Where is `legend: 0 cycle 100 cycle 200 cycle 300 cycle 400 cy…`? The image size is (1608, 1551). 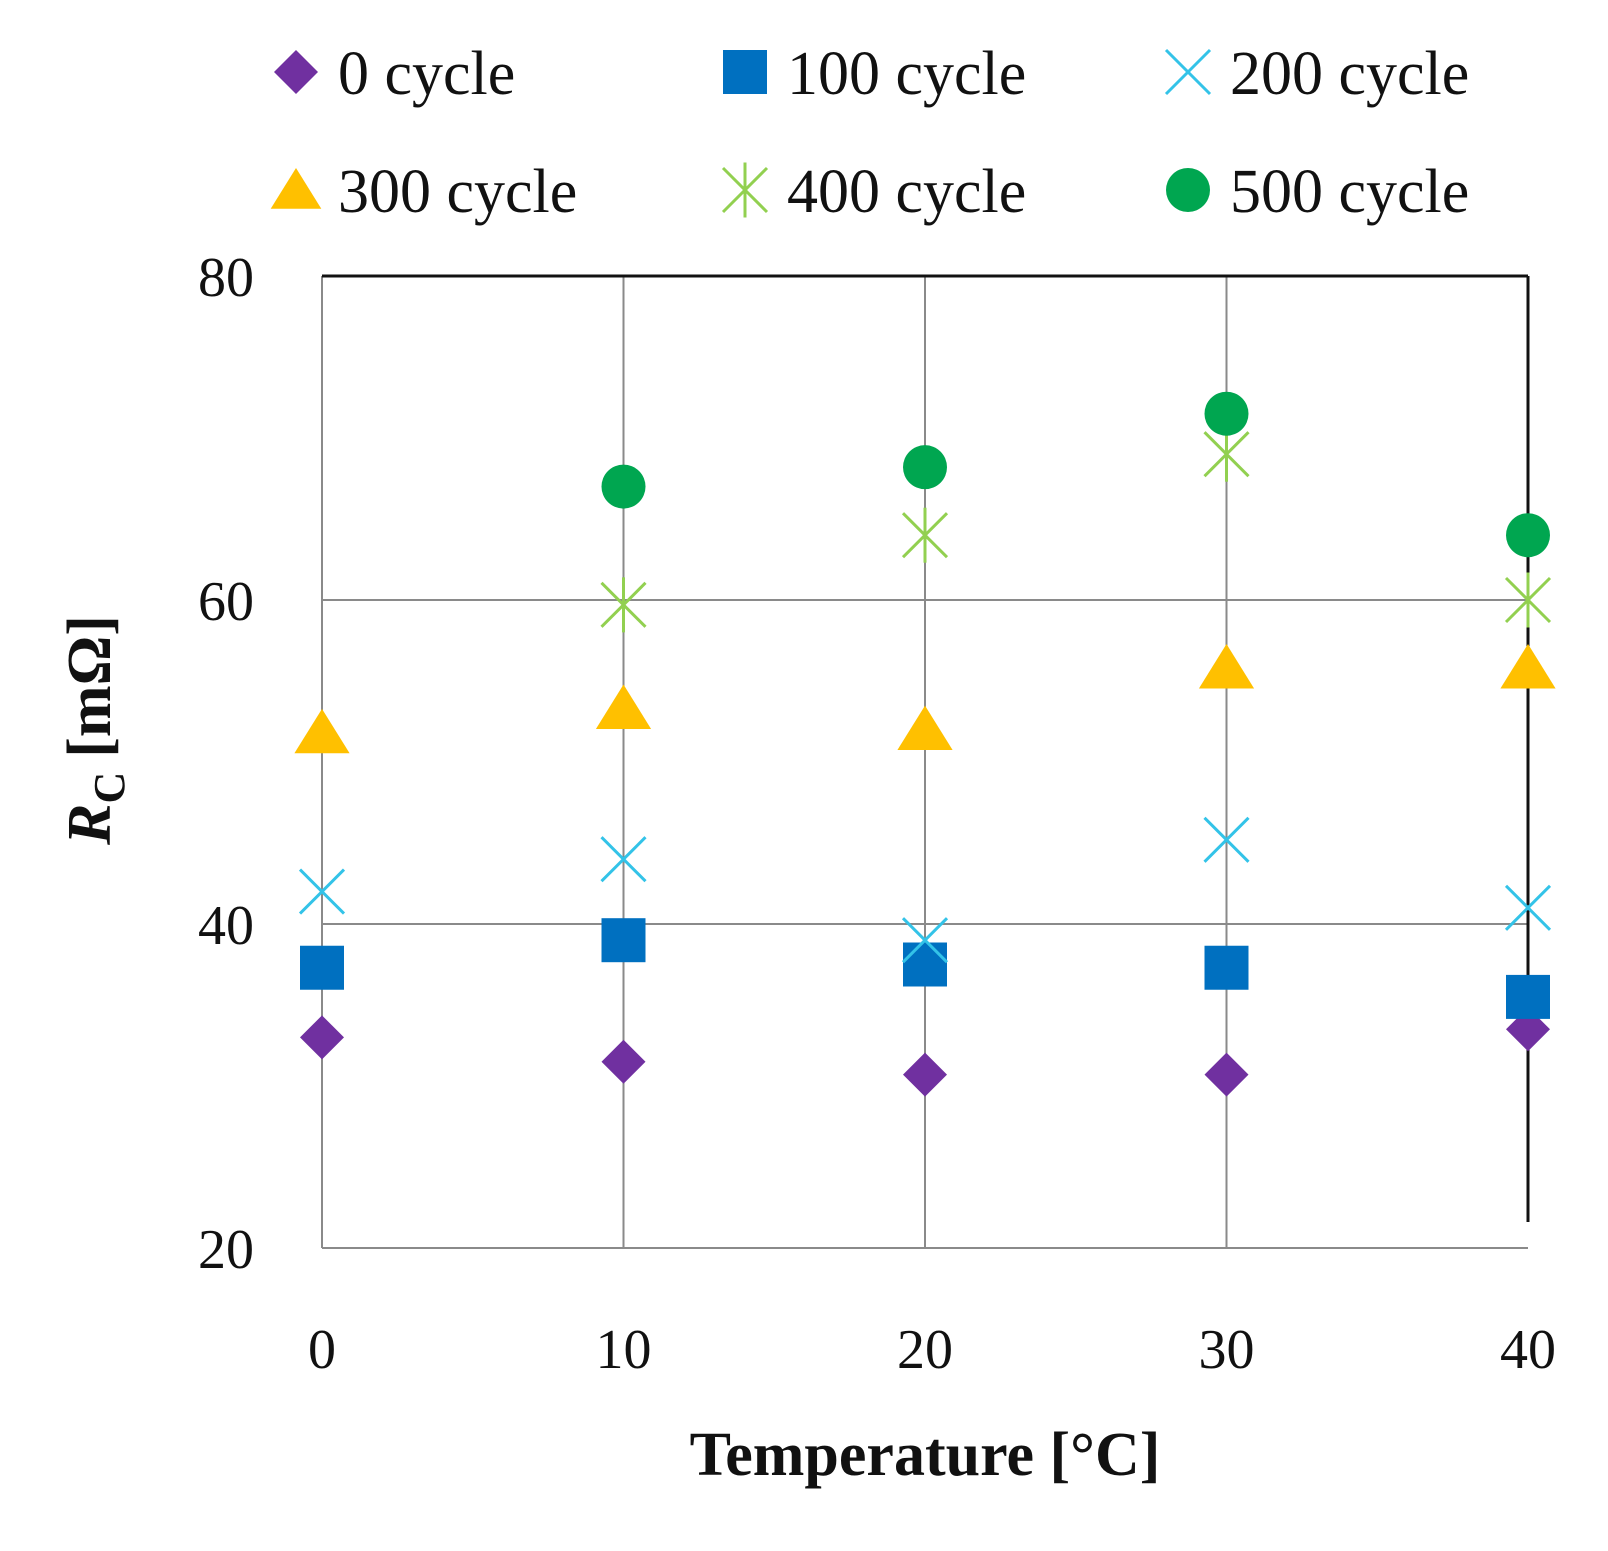 legend: 0 cycle 100 cycle 200 cycle 300 cycle 400 cy… is located at coordinates (869, 133).